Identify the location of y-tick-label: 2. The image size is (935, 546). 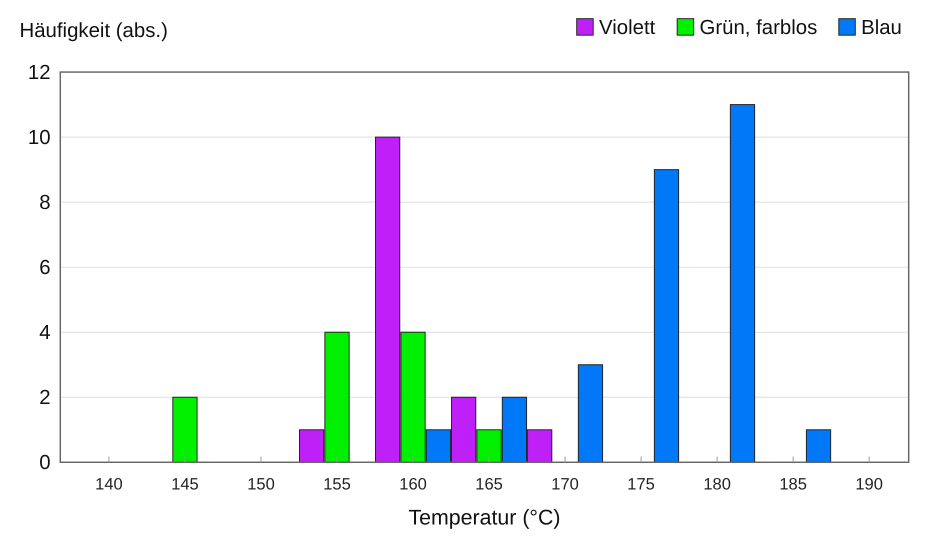
(45, 398).